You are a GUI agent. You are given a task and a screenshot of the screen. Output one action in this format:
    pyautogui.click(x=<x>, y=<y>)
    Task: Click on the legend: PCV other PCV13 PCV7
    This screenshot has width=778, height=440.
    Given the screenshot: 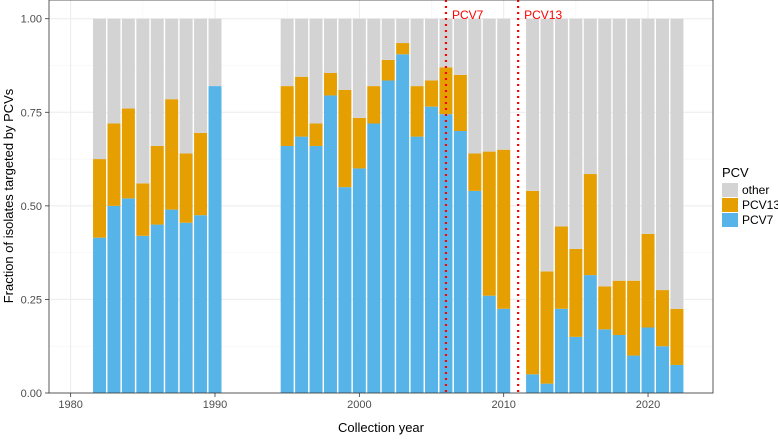 What is the action you would take?
    pyautogui.click(x=750, y=196)
    